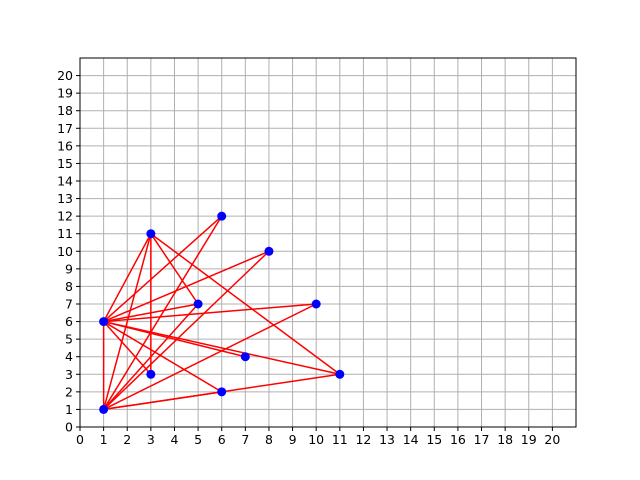 This screenshot has width=640, height=480. What do you see at coordinates (387, 439) in the screenshot?
I see `x-tick-label: 13` at bounding box center [387, 439].